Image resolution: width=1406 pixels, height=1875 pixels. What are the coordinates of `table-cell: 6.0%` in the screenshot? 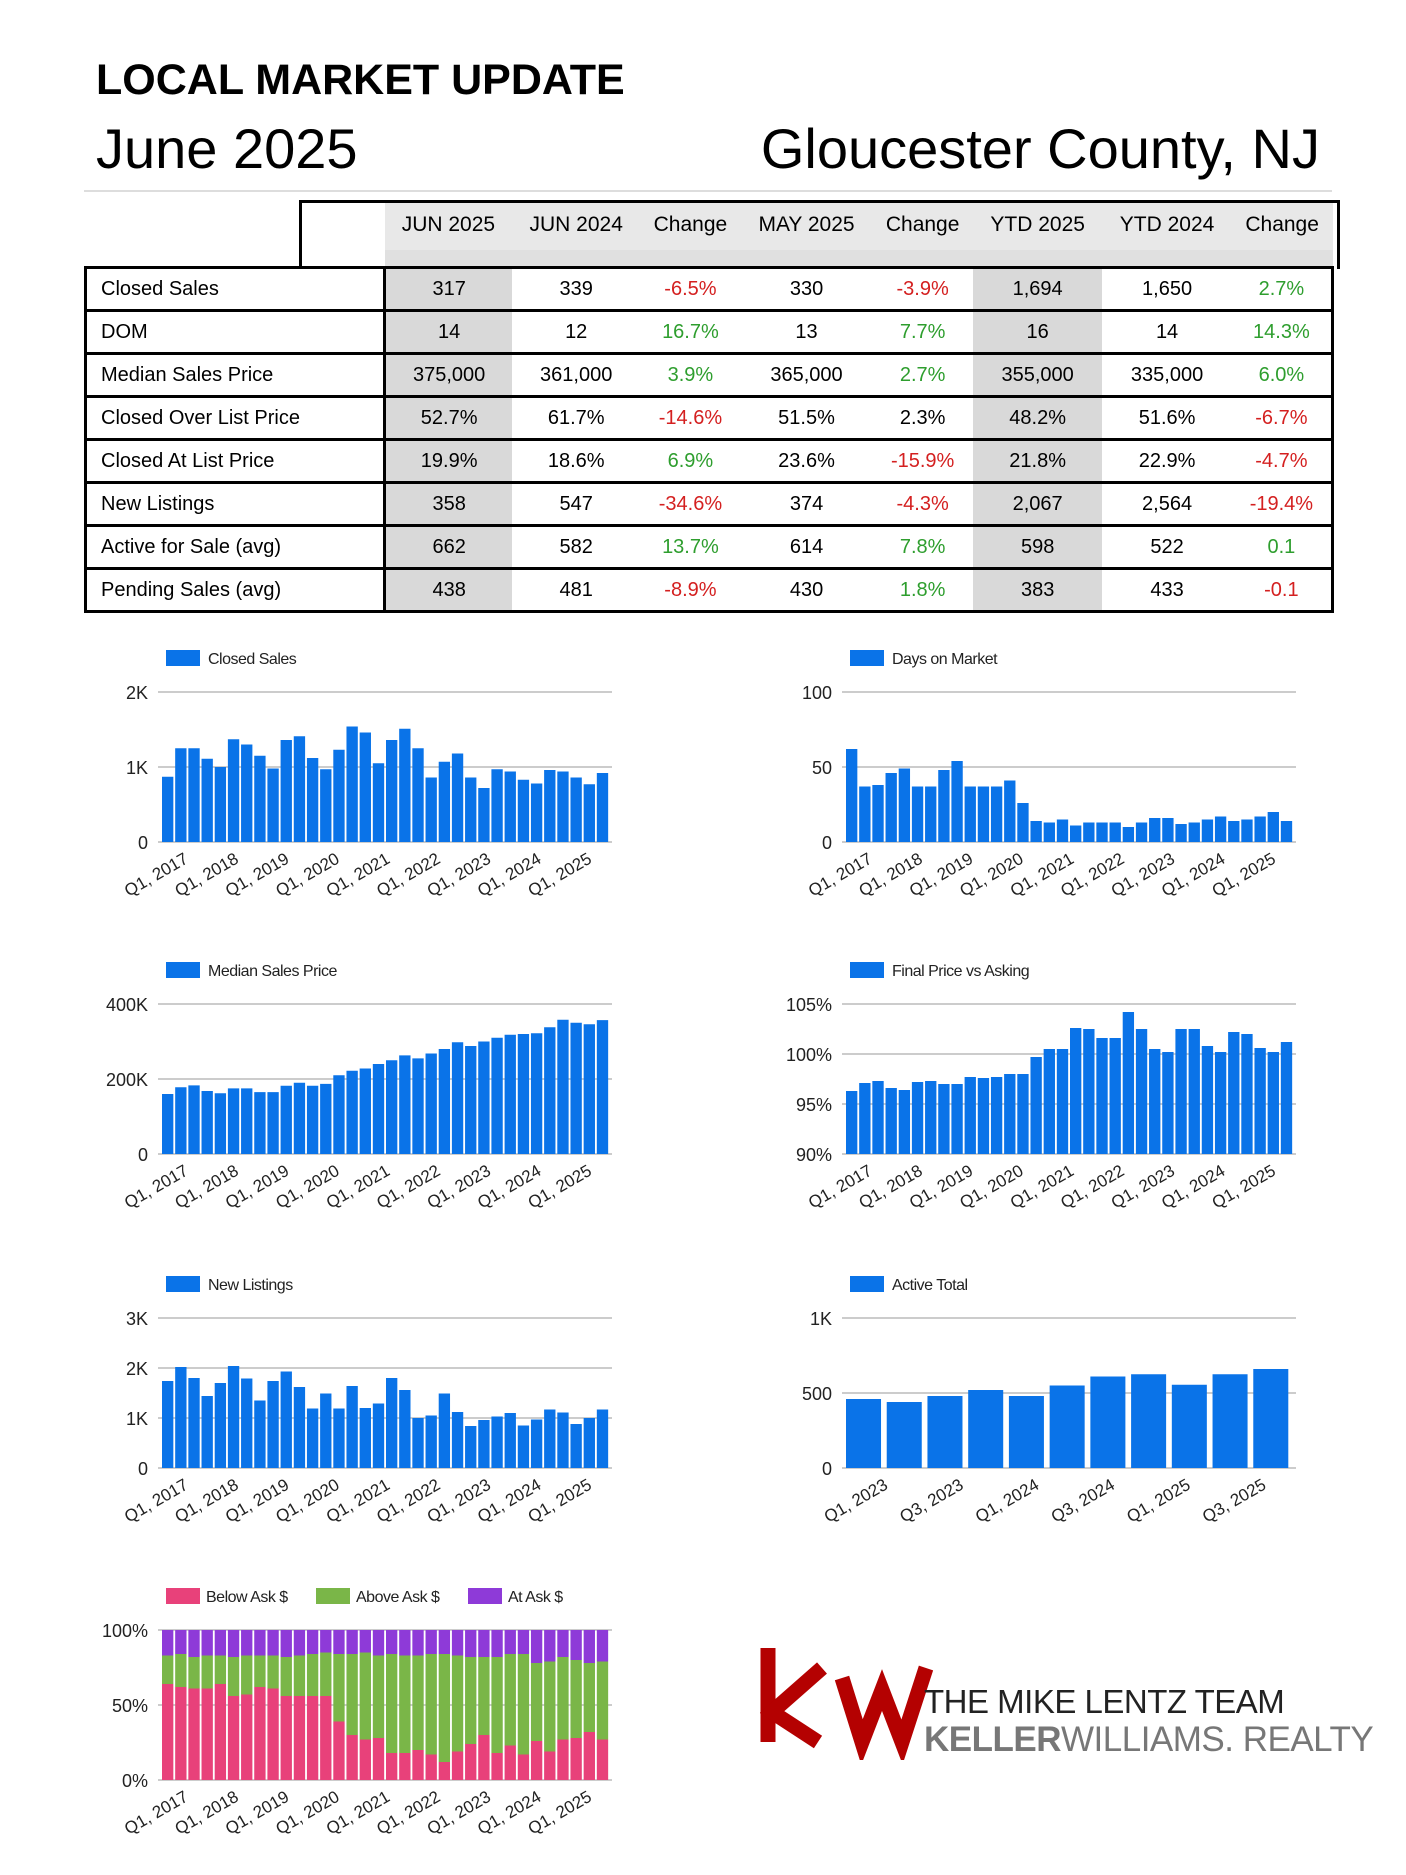 It's located at (1282, 375).